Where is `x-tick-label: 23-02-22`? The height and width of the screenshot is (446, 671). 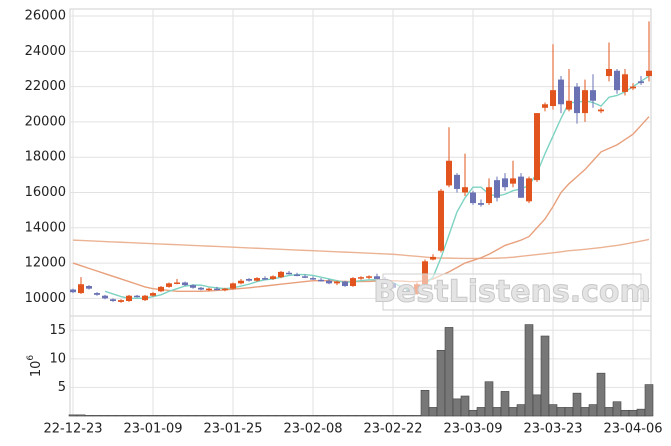
x-tick-label: 23-02-22 is located at coordinates (392, 429).